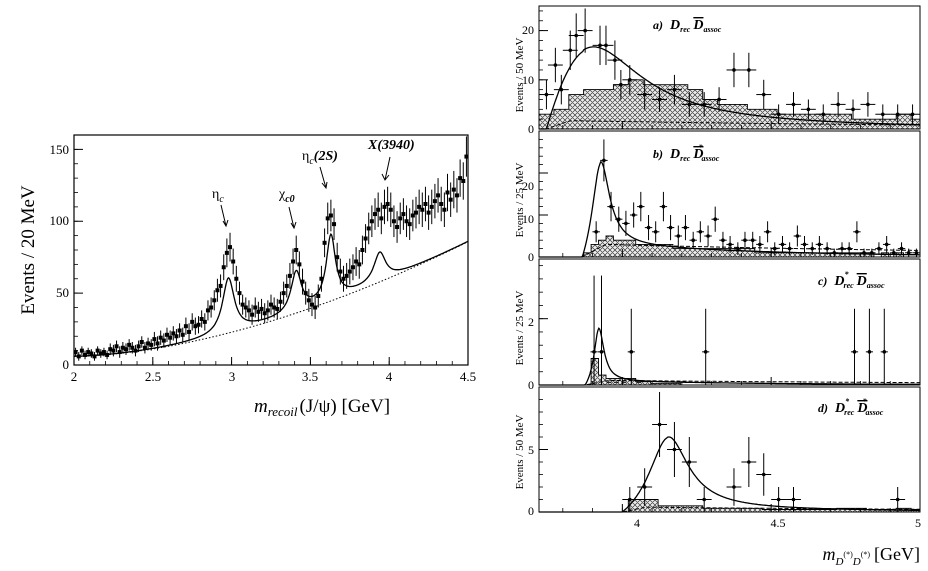 The image size is (928, 571). I want to click on left-xtick-label: 3.5, so click(310, 376).